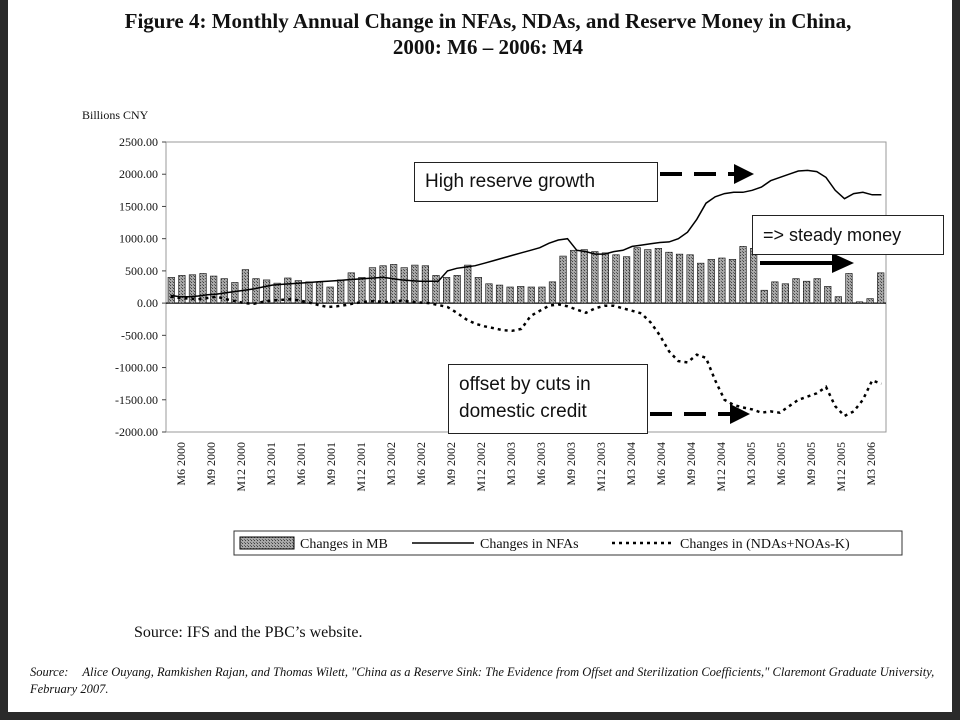  I want to click on x-tick-label: M3 2005, so click(751, 464).